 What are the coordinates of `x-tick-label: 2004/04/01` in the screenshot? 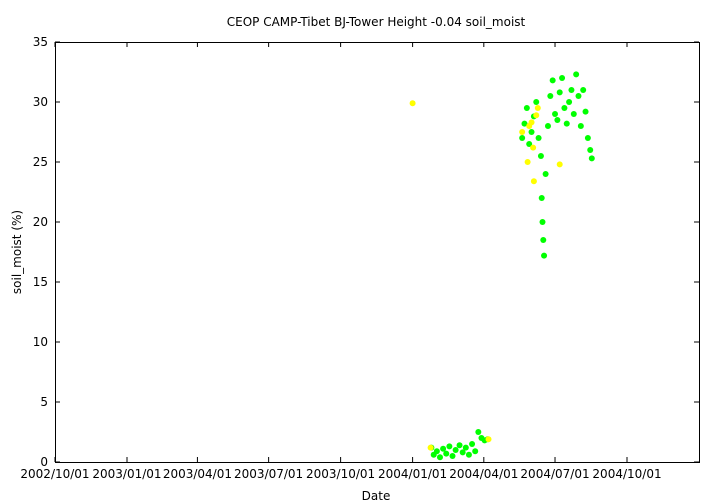 It's located at (483, 474).